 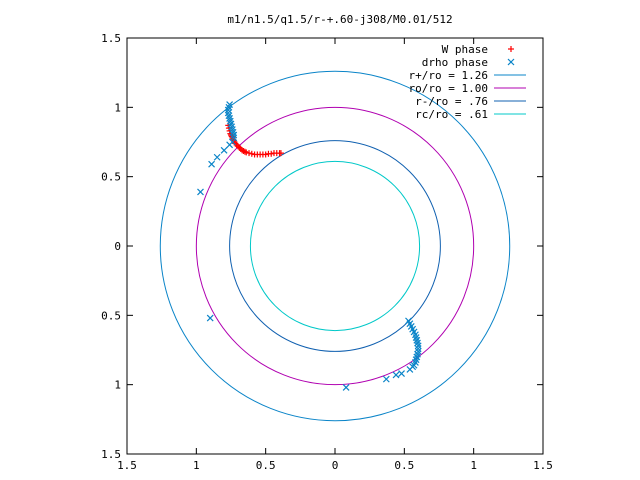 What do you see at coordinates (455, 62) in the screenshot?
I see `legend-label: drho phase` at bounding box center [455, 62].